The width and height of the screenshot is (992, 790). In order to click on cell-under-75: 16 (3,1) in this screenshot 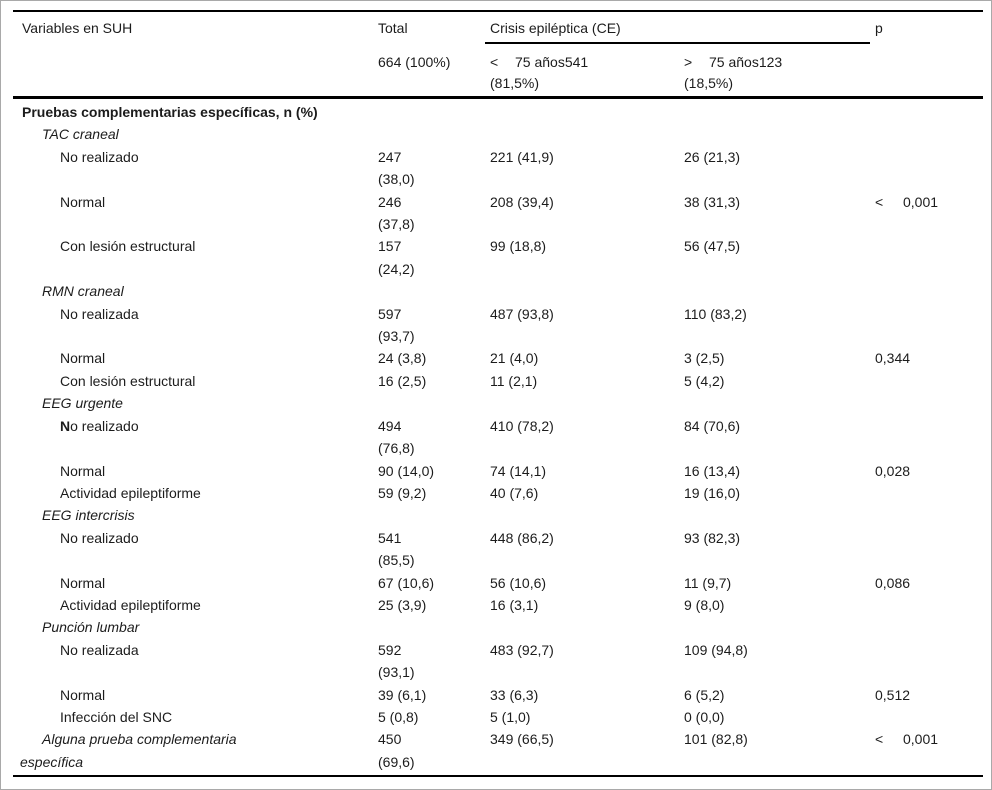, I will do `click(514, 604)`.